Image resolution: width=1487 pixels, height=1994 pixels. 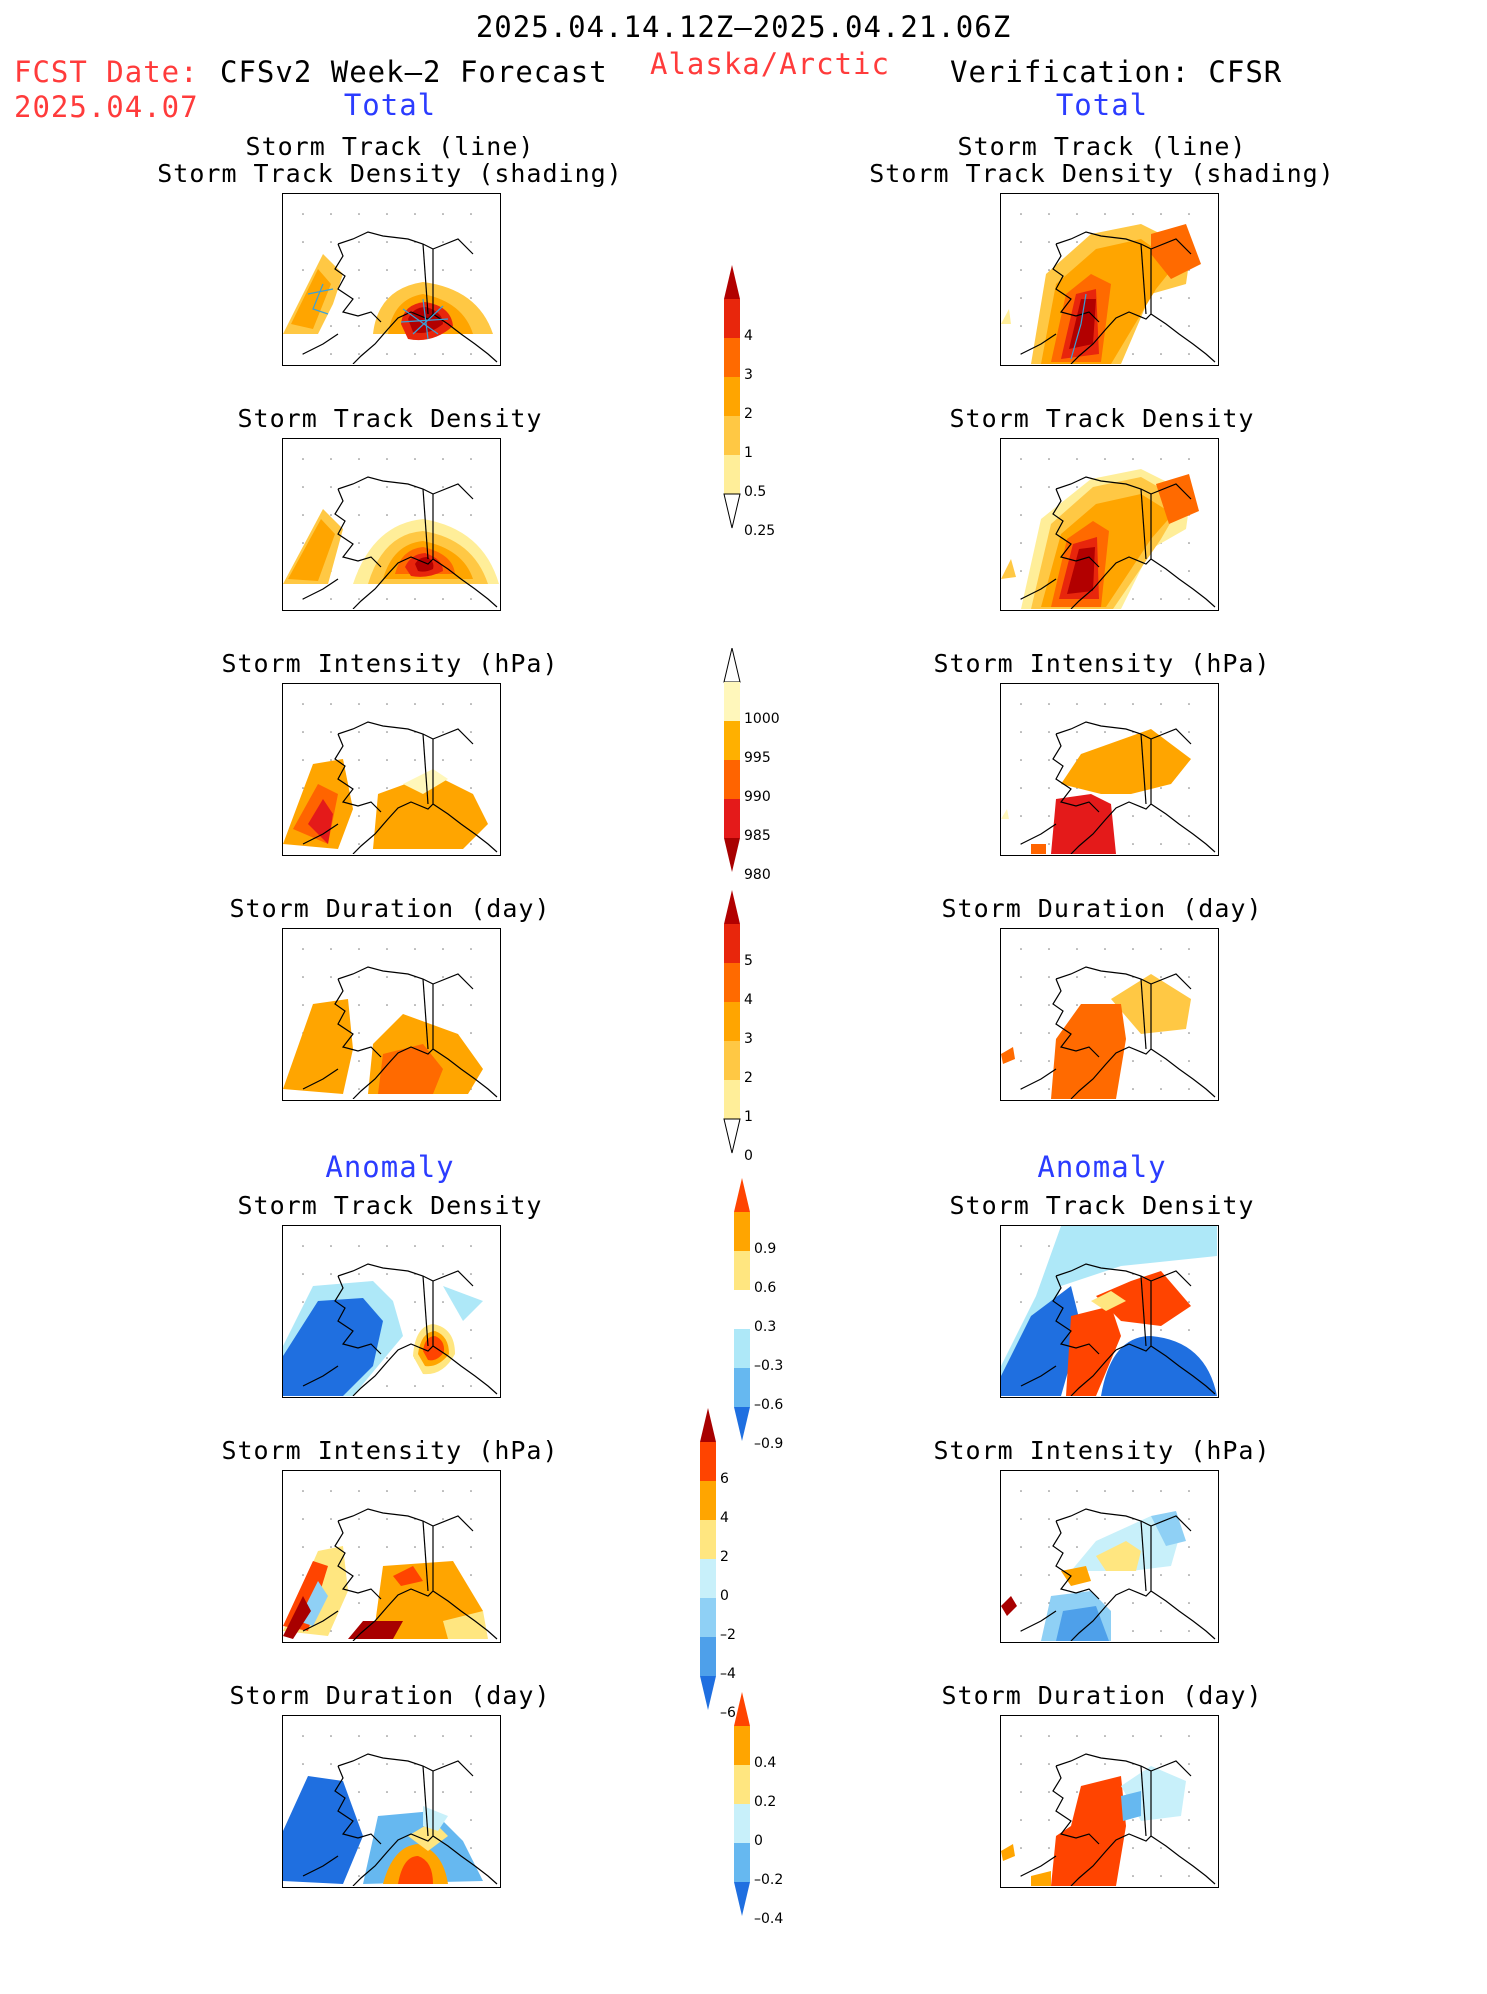 I want to click on colorbar-bottom-arrow, so click(x=742, y=1424).